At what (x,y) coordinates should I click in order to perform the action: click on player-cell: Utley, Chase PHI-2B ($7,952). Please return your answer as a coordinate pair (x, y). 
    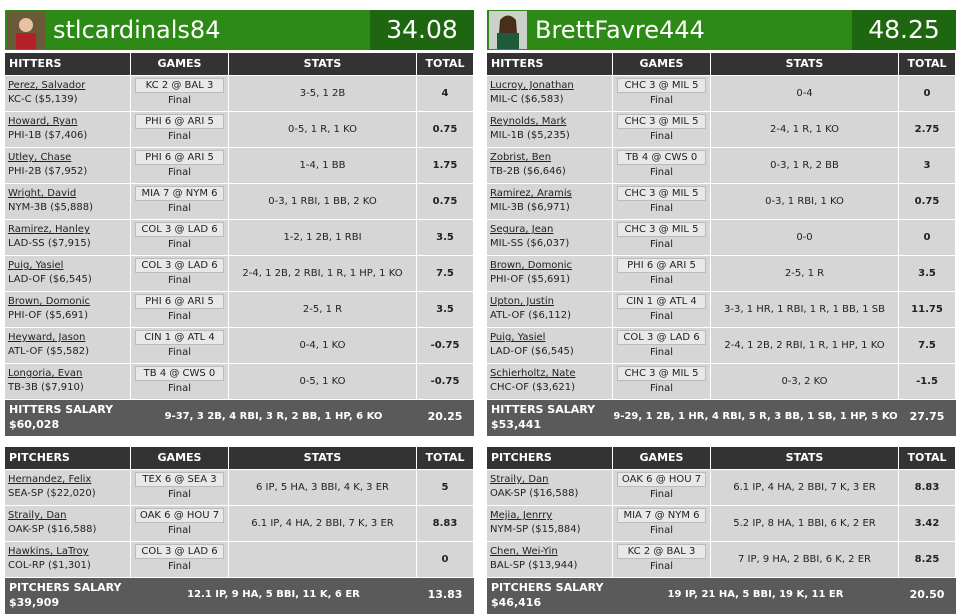
    Looking at the image, I should click on (68, 166).